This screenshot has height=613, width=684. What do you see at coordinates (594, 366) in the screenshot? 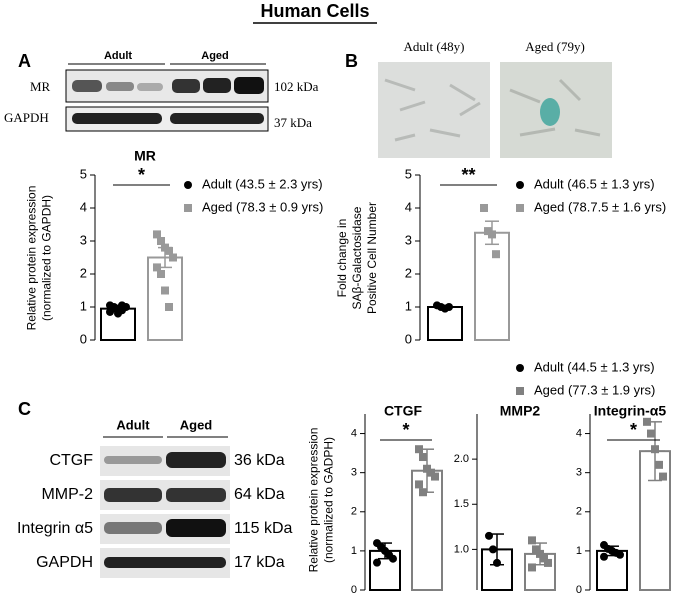
I see `legend-label: Adult (44.5 ± 1.3 yrs)` at bounding box center [594, 366].